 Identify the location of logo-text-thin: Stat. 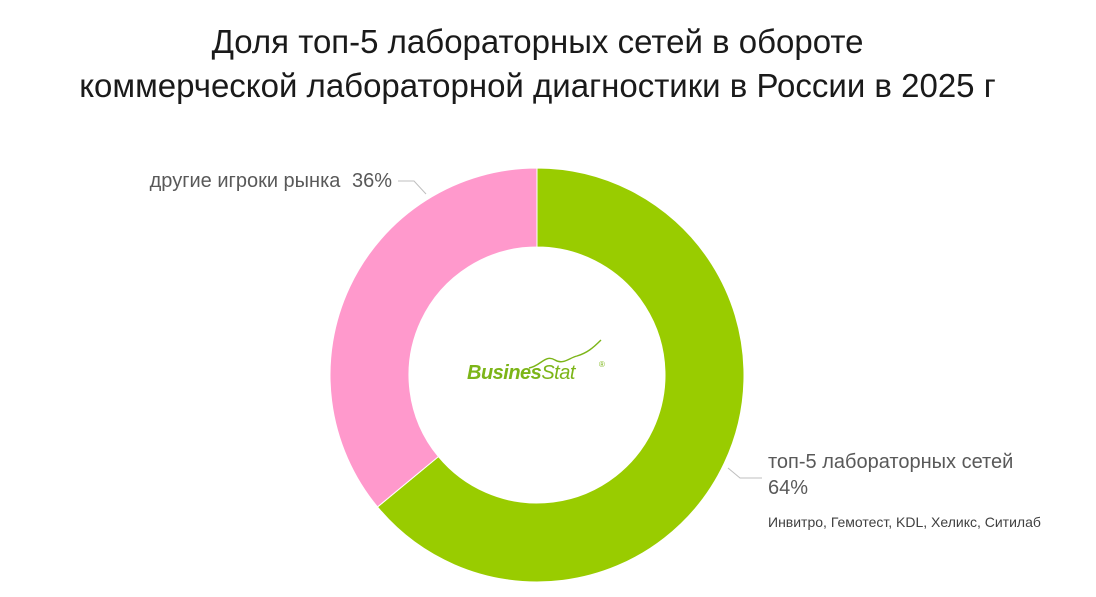
(558, 373).